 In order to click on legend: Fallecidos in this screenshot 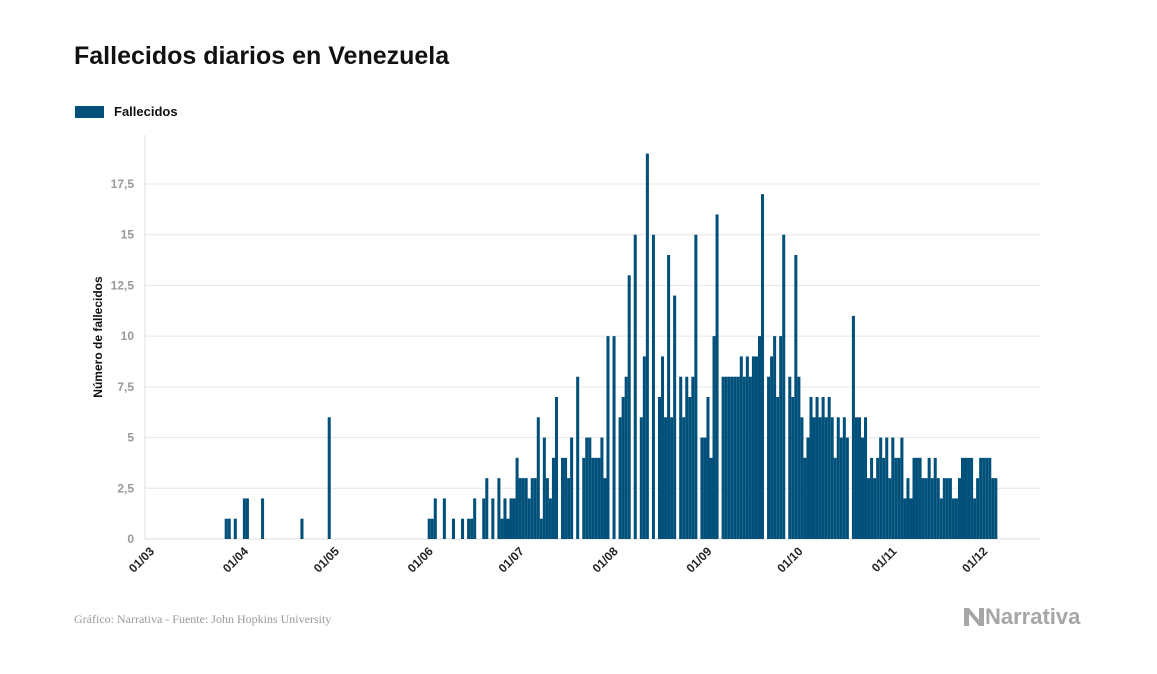, I will do `click(126, 111)`.